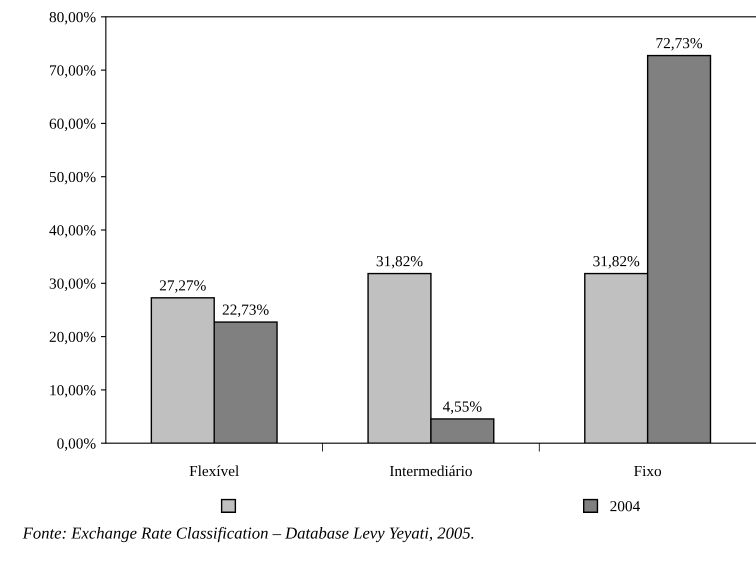  What do you see at coordinates (73, 338) in the screenshot?
I see `y-tick-label: 20,00%` at bounding box center [73, 338].